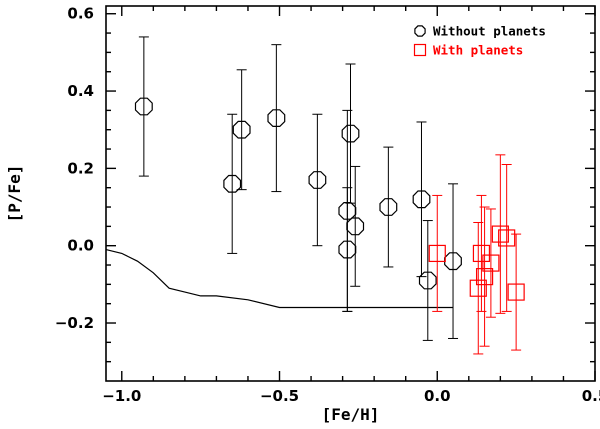 This screenshot has height=429, width=600. I want to click on x-axis-title: [Fe/H], so click(351, 414).